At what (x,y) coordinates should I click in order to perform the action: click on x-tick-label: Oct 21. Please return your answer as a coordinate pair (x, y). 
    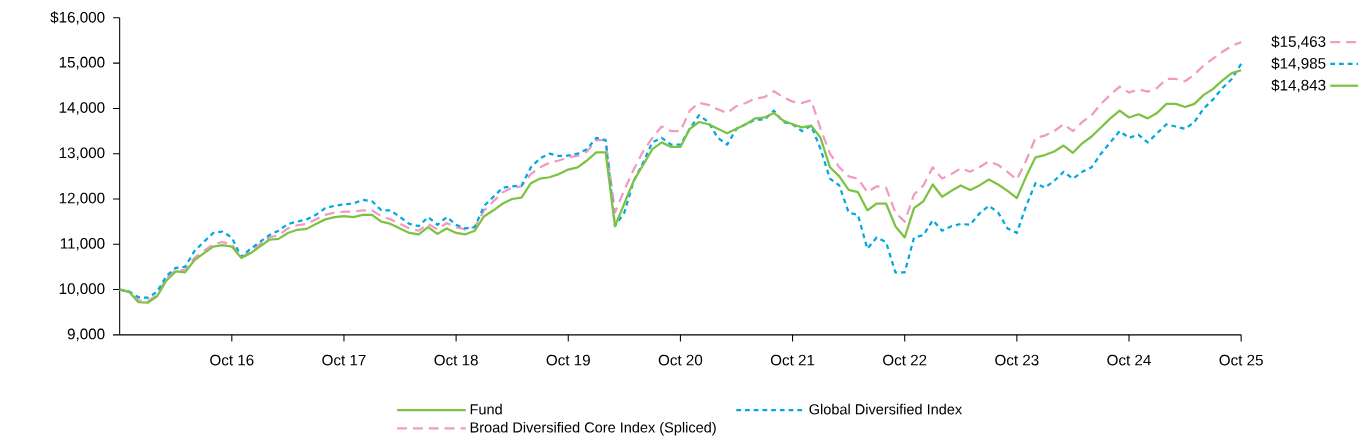
    Looking at the image, I should click on (792, 360).